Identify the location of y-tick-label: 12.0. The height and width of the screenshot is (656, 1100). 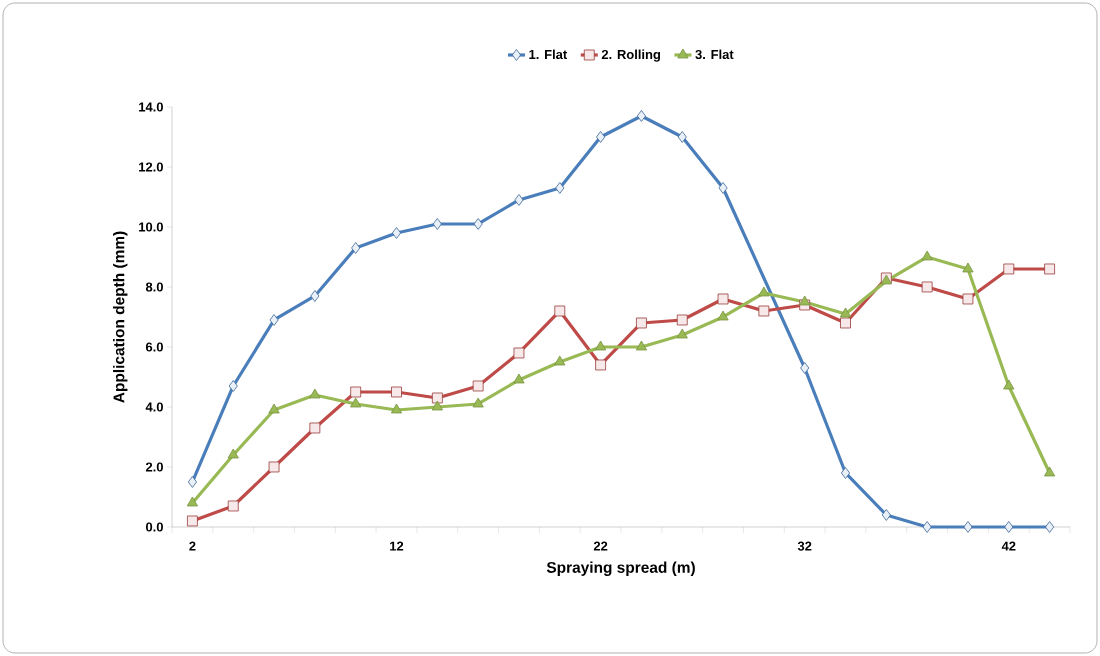
(151, 167).